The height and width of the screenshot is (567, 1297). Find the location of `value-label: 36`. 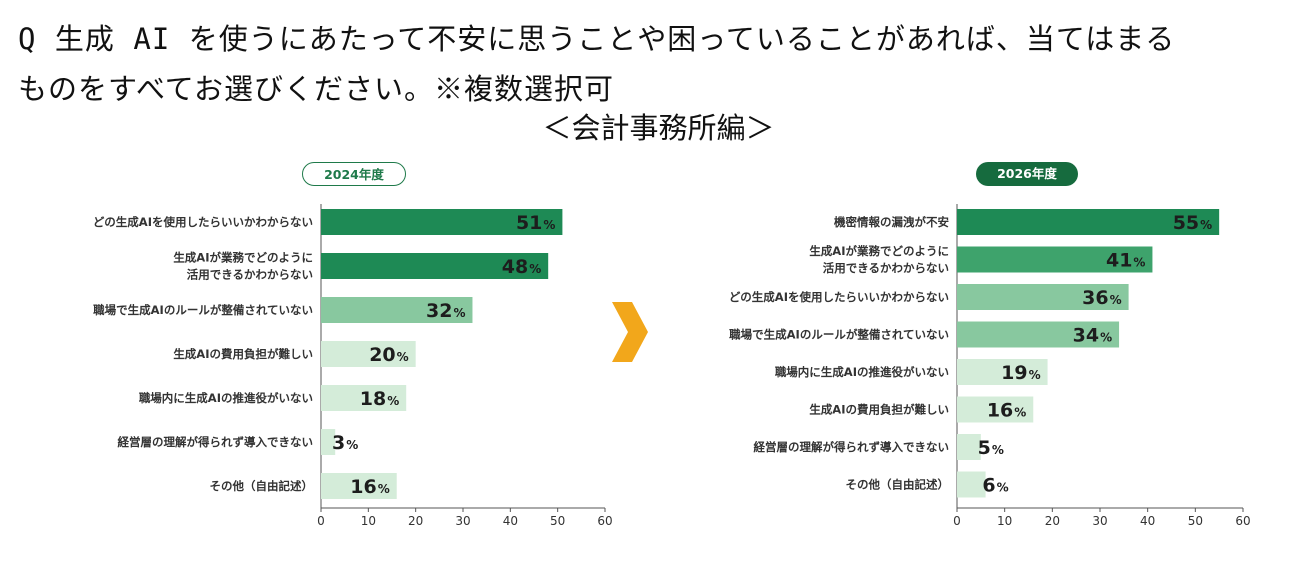

value-label: 36 is located at coordinates (1095, 298).